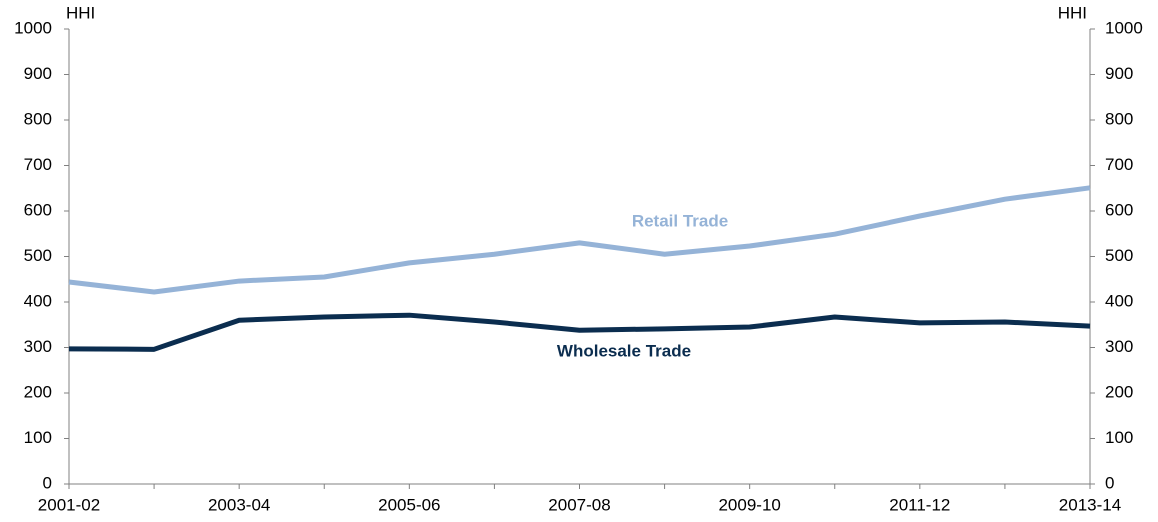  Describe the element at coordinates (1119, 391) in the screenshot. I see `y2-tick-label: 200` at that location.